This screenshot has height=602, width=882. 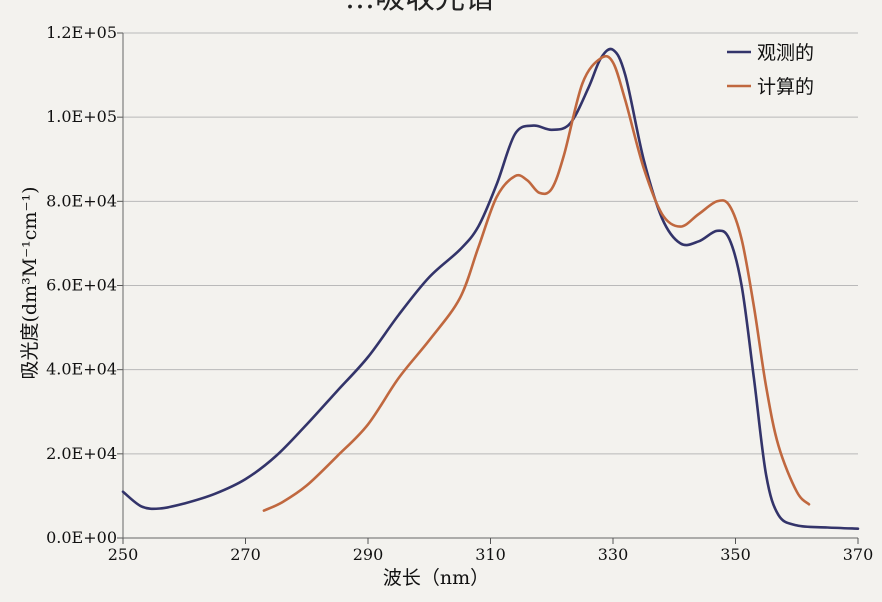 What do you see at coordinates (81, 537) in the screenshot?
I see `y-tick-label: 0.0E+00` at bounding box center [81, 537].